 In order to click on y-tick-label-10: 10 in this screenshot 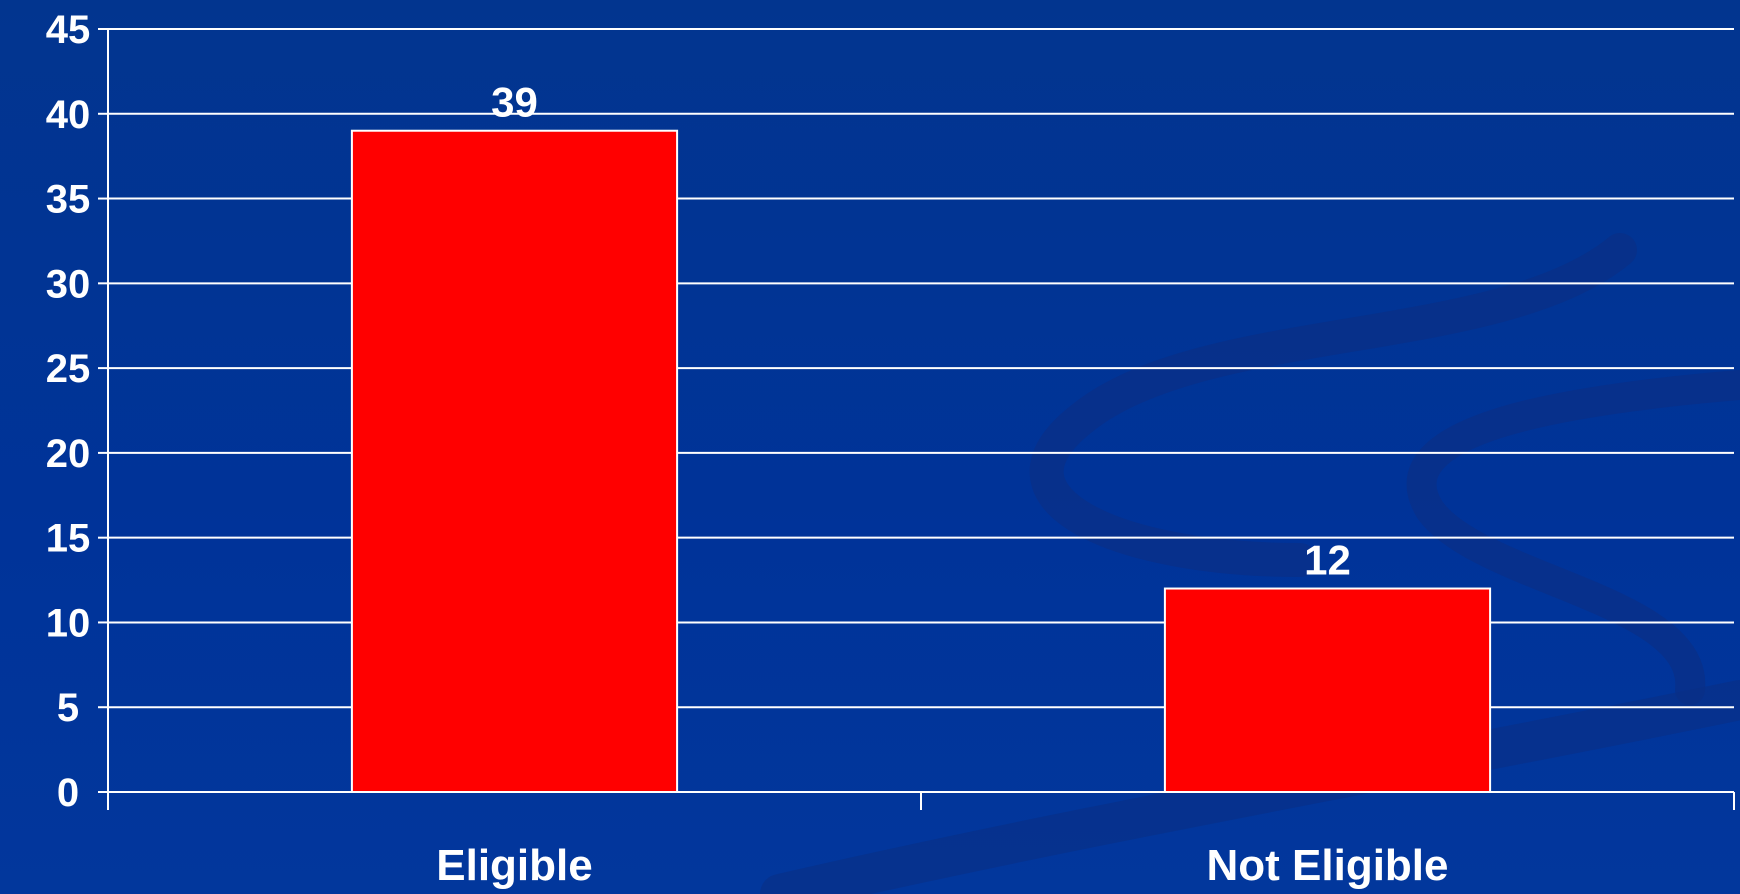, I will do `click(68, 623)`.